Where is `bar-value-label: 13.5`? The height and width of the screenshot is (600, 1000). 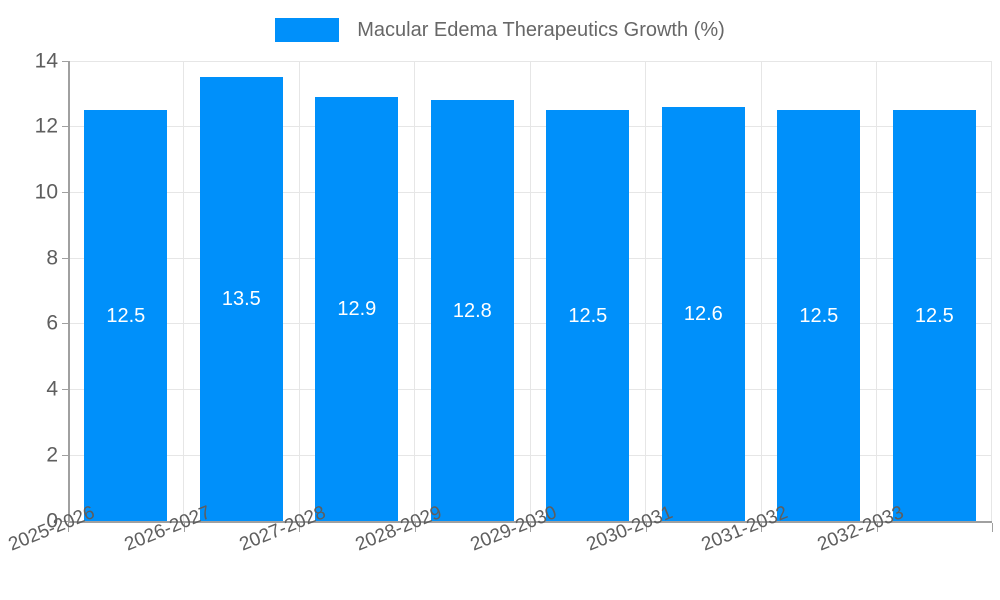 bar-value-label: 13.5 is located at coordinates (241, 299).